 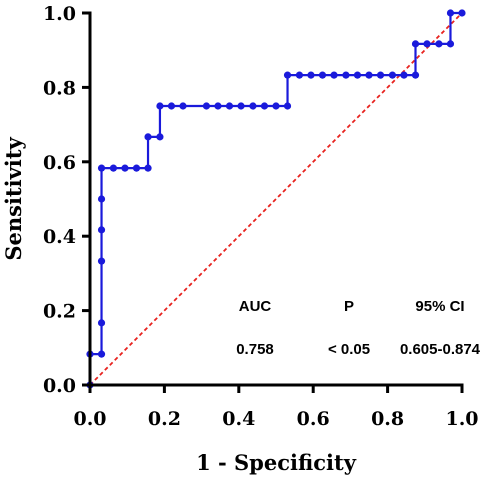 What do you see at coordinates (59, 14) in the screenshot?
I see `y-tick-label: 1.0` at bounding box center [59, 14].